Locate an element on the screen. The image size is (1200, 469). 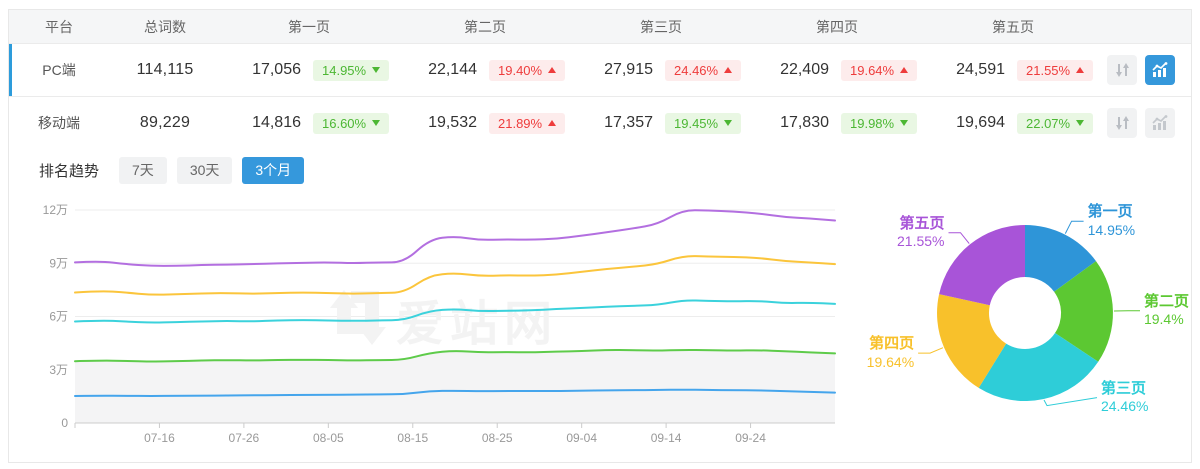
page-count-value: 17,830 is located at coordinates (804, 122).